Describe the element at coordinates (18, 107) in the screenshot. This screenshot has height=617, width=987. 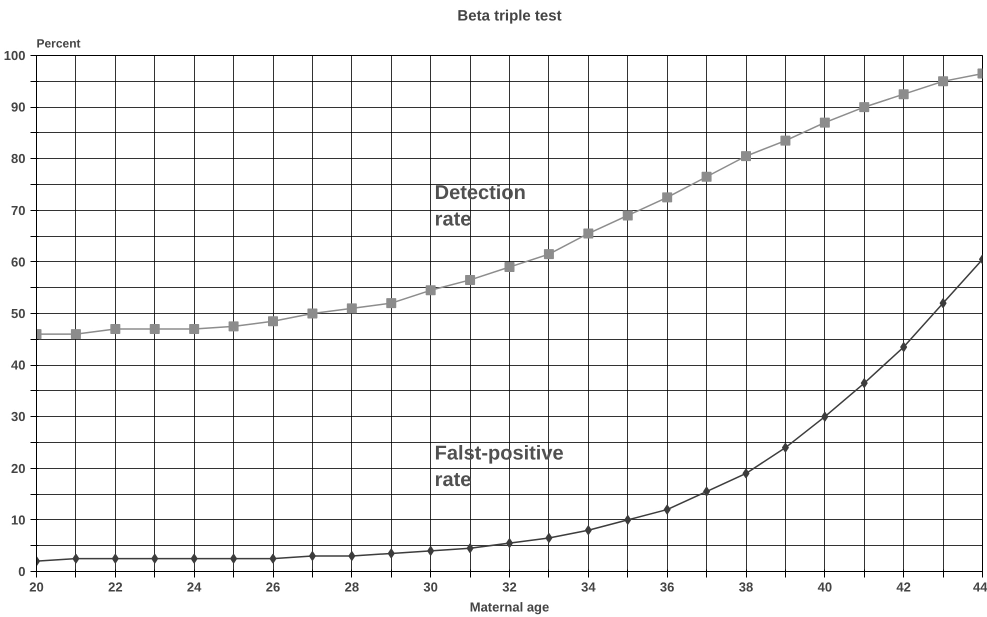
I see `y-tick-label: 90` at that location.